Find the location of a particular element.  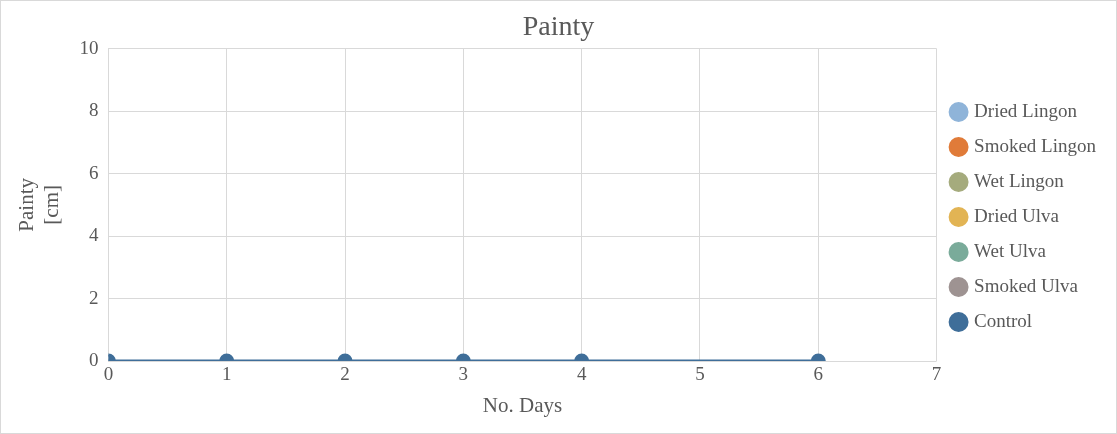

x-tick-label: 4 is located at coordinates (581, 374).